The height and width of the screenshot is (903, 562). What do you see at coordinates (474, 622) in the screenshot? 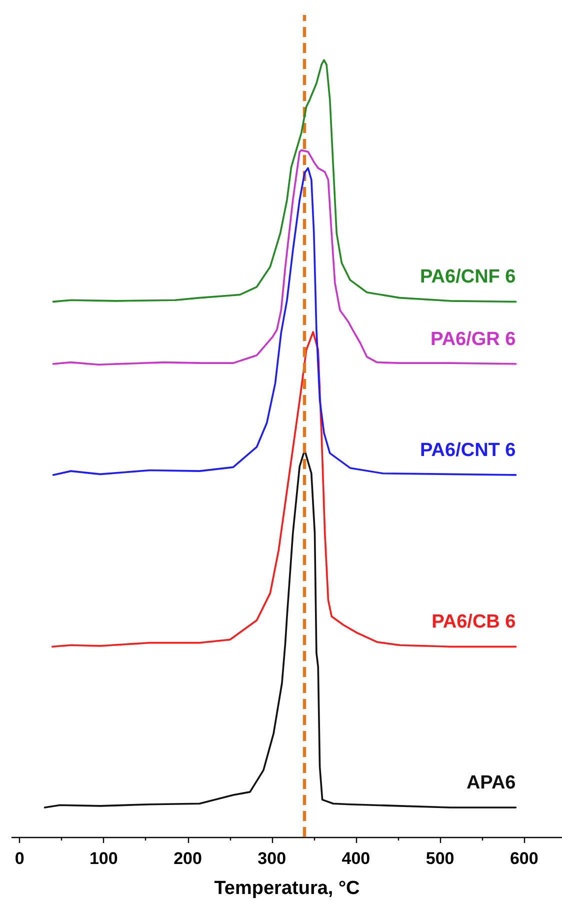
I see `series-label: PA6/CB 6` at bounding box center [474, 622].